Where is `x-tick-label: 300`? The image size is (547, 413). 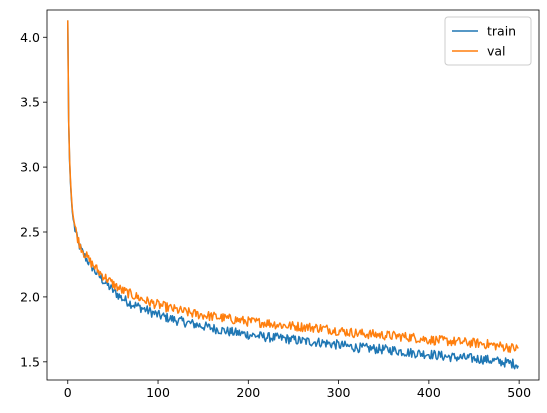 x-tick-label: 300 is located at coordinates (339, 392).